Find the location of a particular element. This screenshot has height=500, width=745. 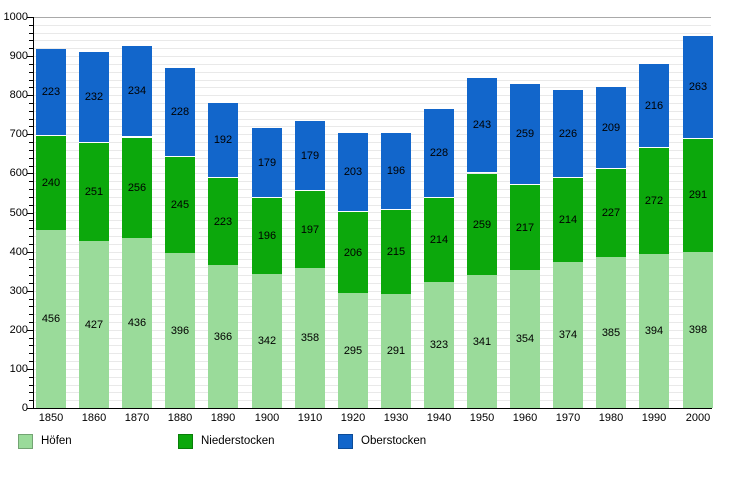

legend-swatch-hoefen is located at coordinates (25, 441).